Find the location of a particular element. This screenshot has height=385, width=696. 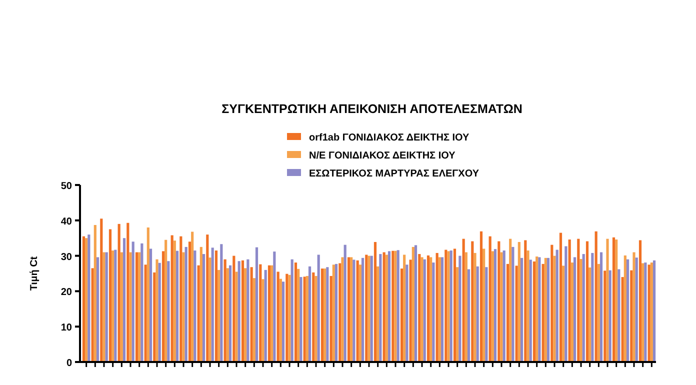

legend-label: orf1ab ΓΟΝΙΔΙΑΚΟΣ ΔΕΙΚΤΗΣ ΙΟΥ is located at coordinates (389, 138).